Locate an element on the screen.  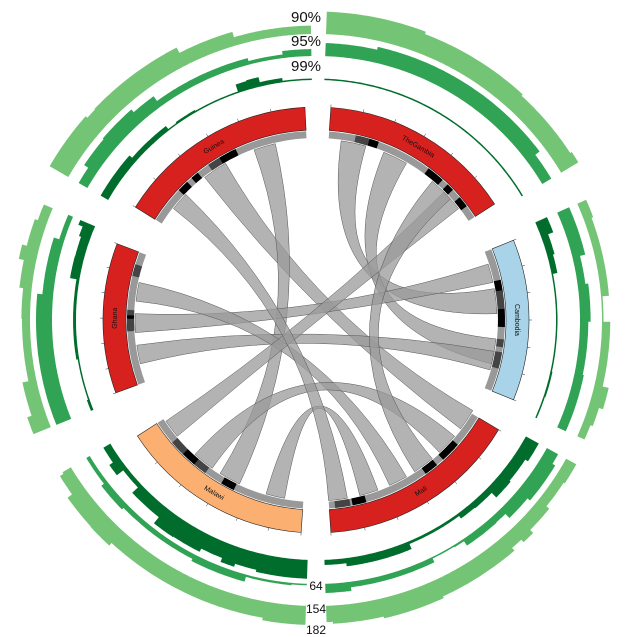
sector-label: Ghana is located at coordinates (115, 318).